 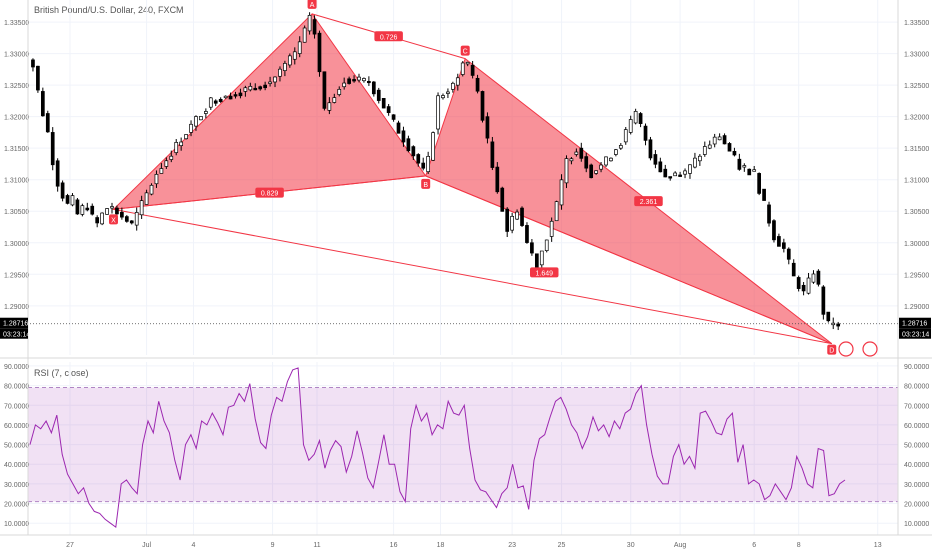 I want to click on x-tick-label: Jul, so click(x=146, y=545).